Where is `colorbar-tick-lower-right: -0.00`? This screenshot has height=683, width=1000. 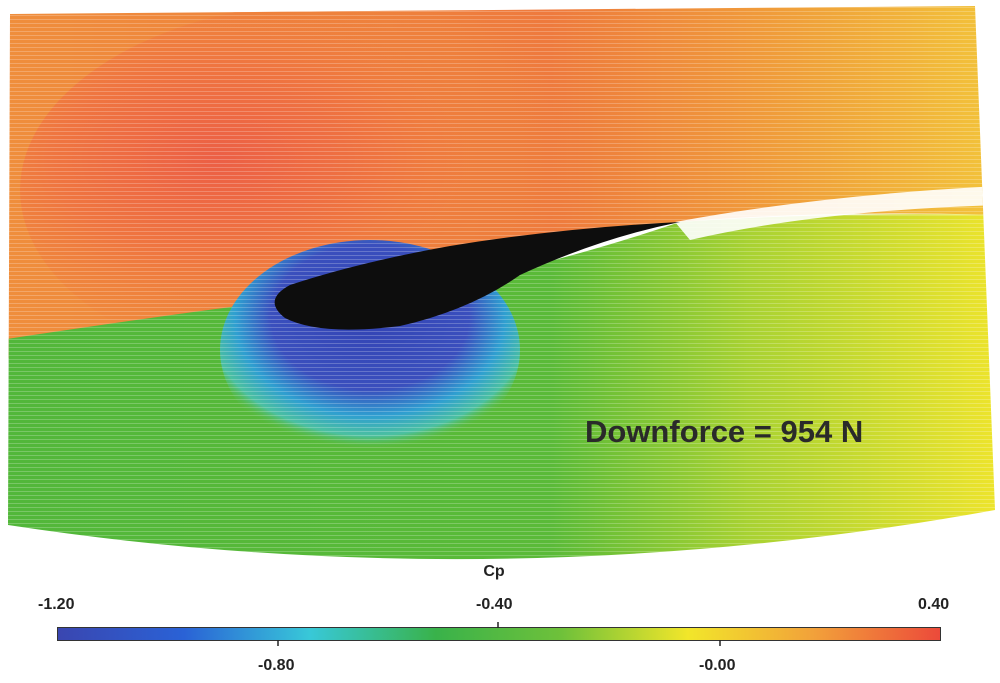
colorbar-tick-lower-right: -0.00 is located at coordinates (717, 665).